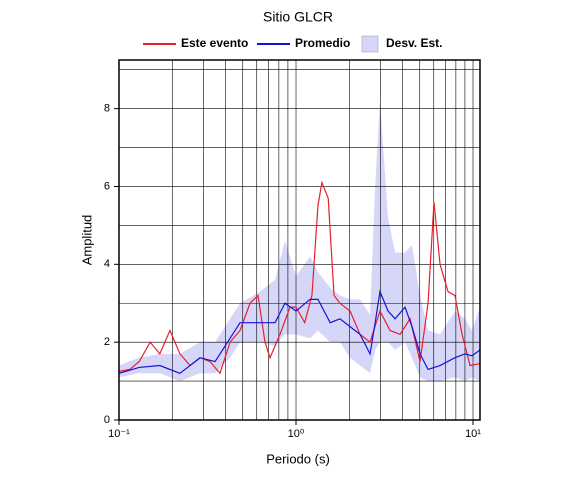 The image size is (586, 480). What do you see at coordinates (298, 17) in the screenshot?
I see `chart-title: Sitio GLCR` at bounding box center [298, 17].